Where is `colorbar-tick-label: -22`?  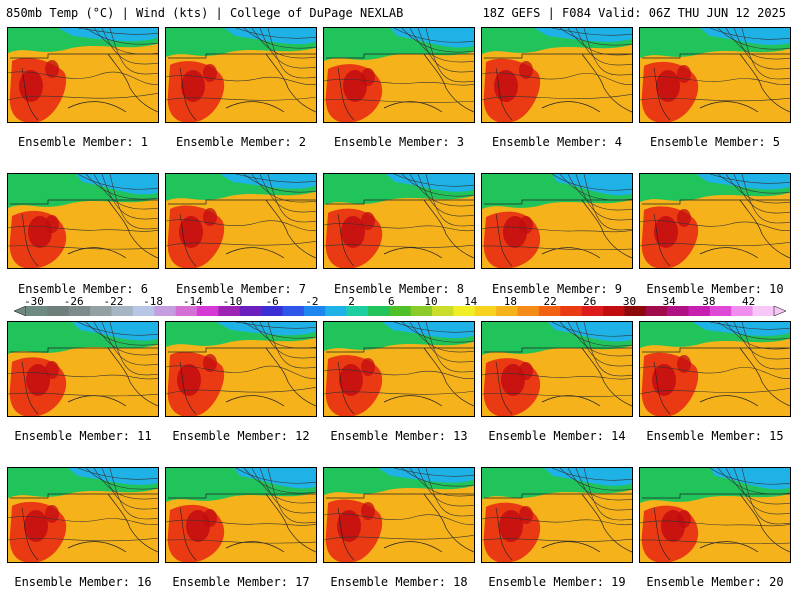 colorbar-tick-label: -22 is located at coordinates (113, 301).